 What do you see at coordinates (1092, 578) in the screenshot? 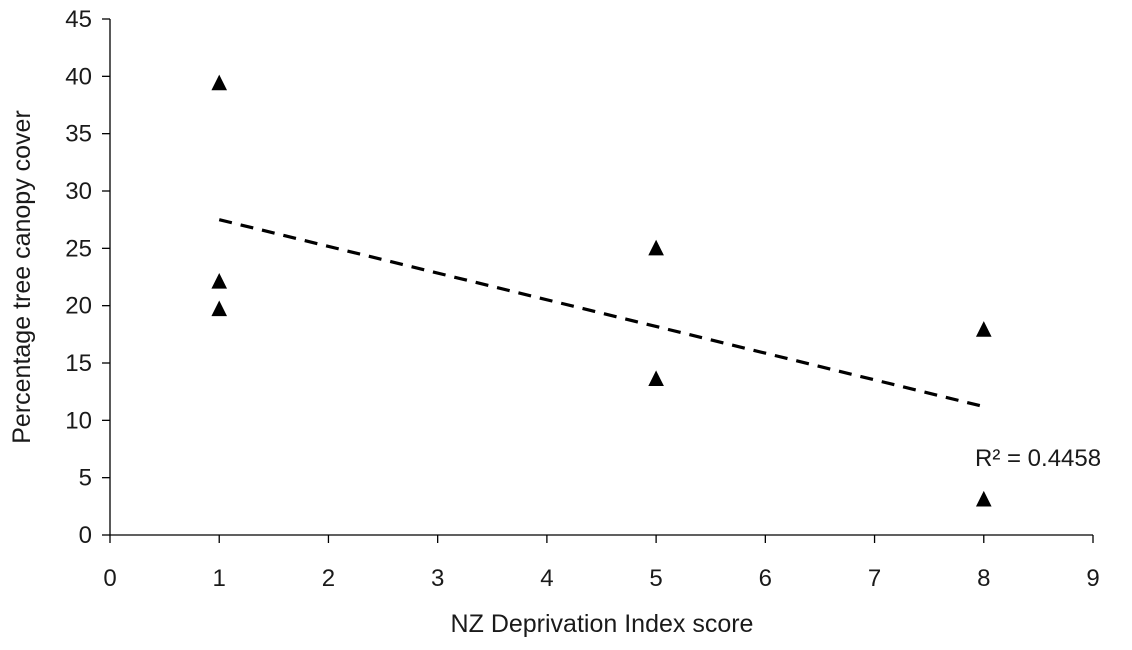
I see `x-tick-label: 9` at bounding box center [1092, 578].